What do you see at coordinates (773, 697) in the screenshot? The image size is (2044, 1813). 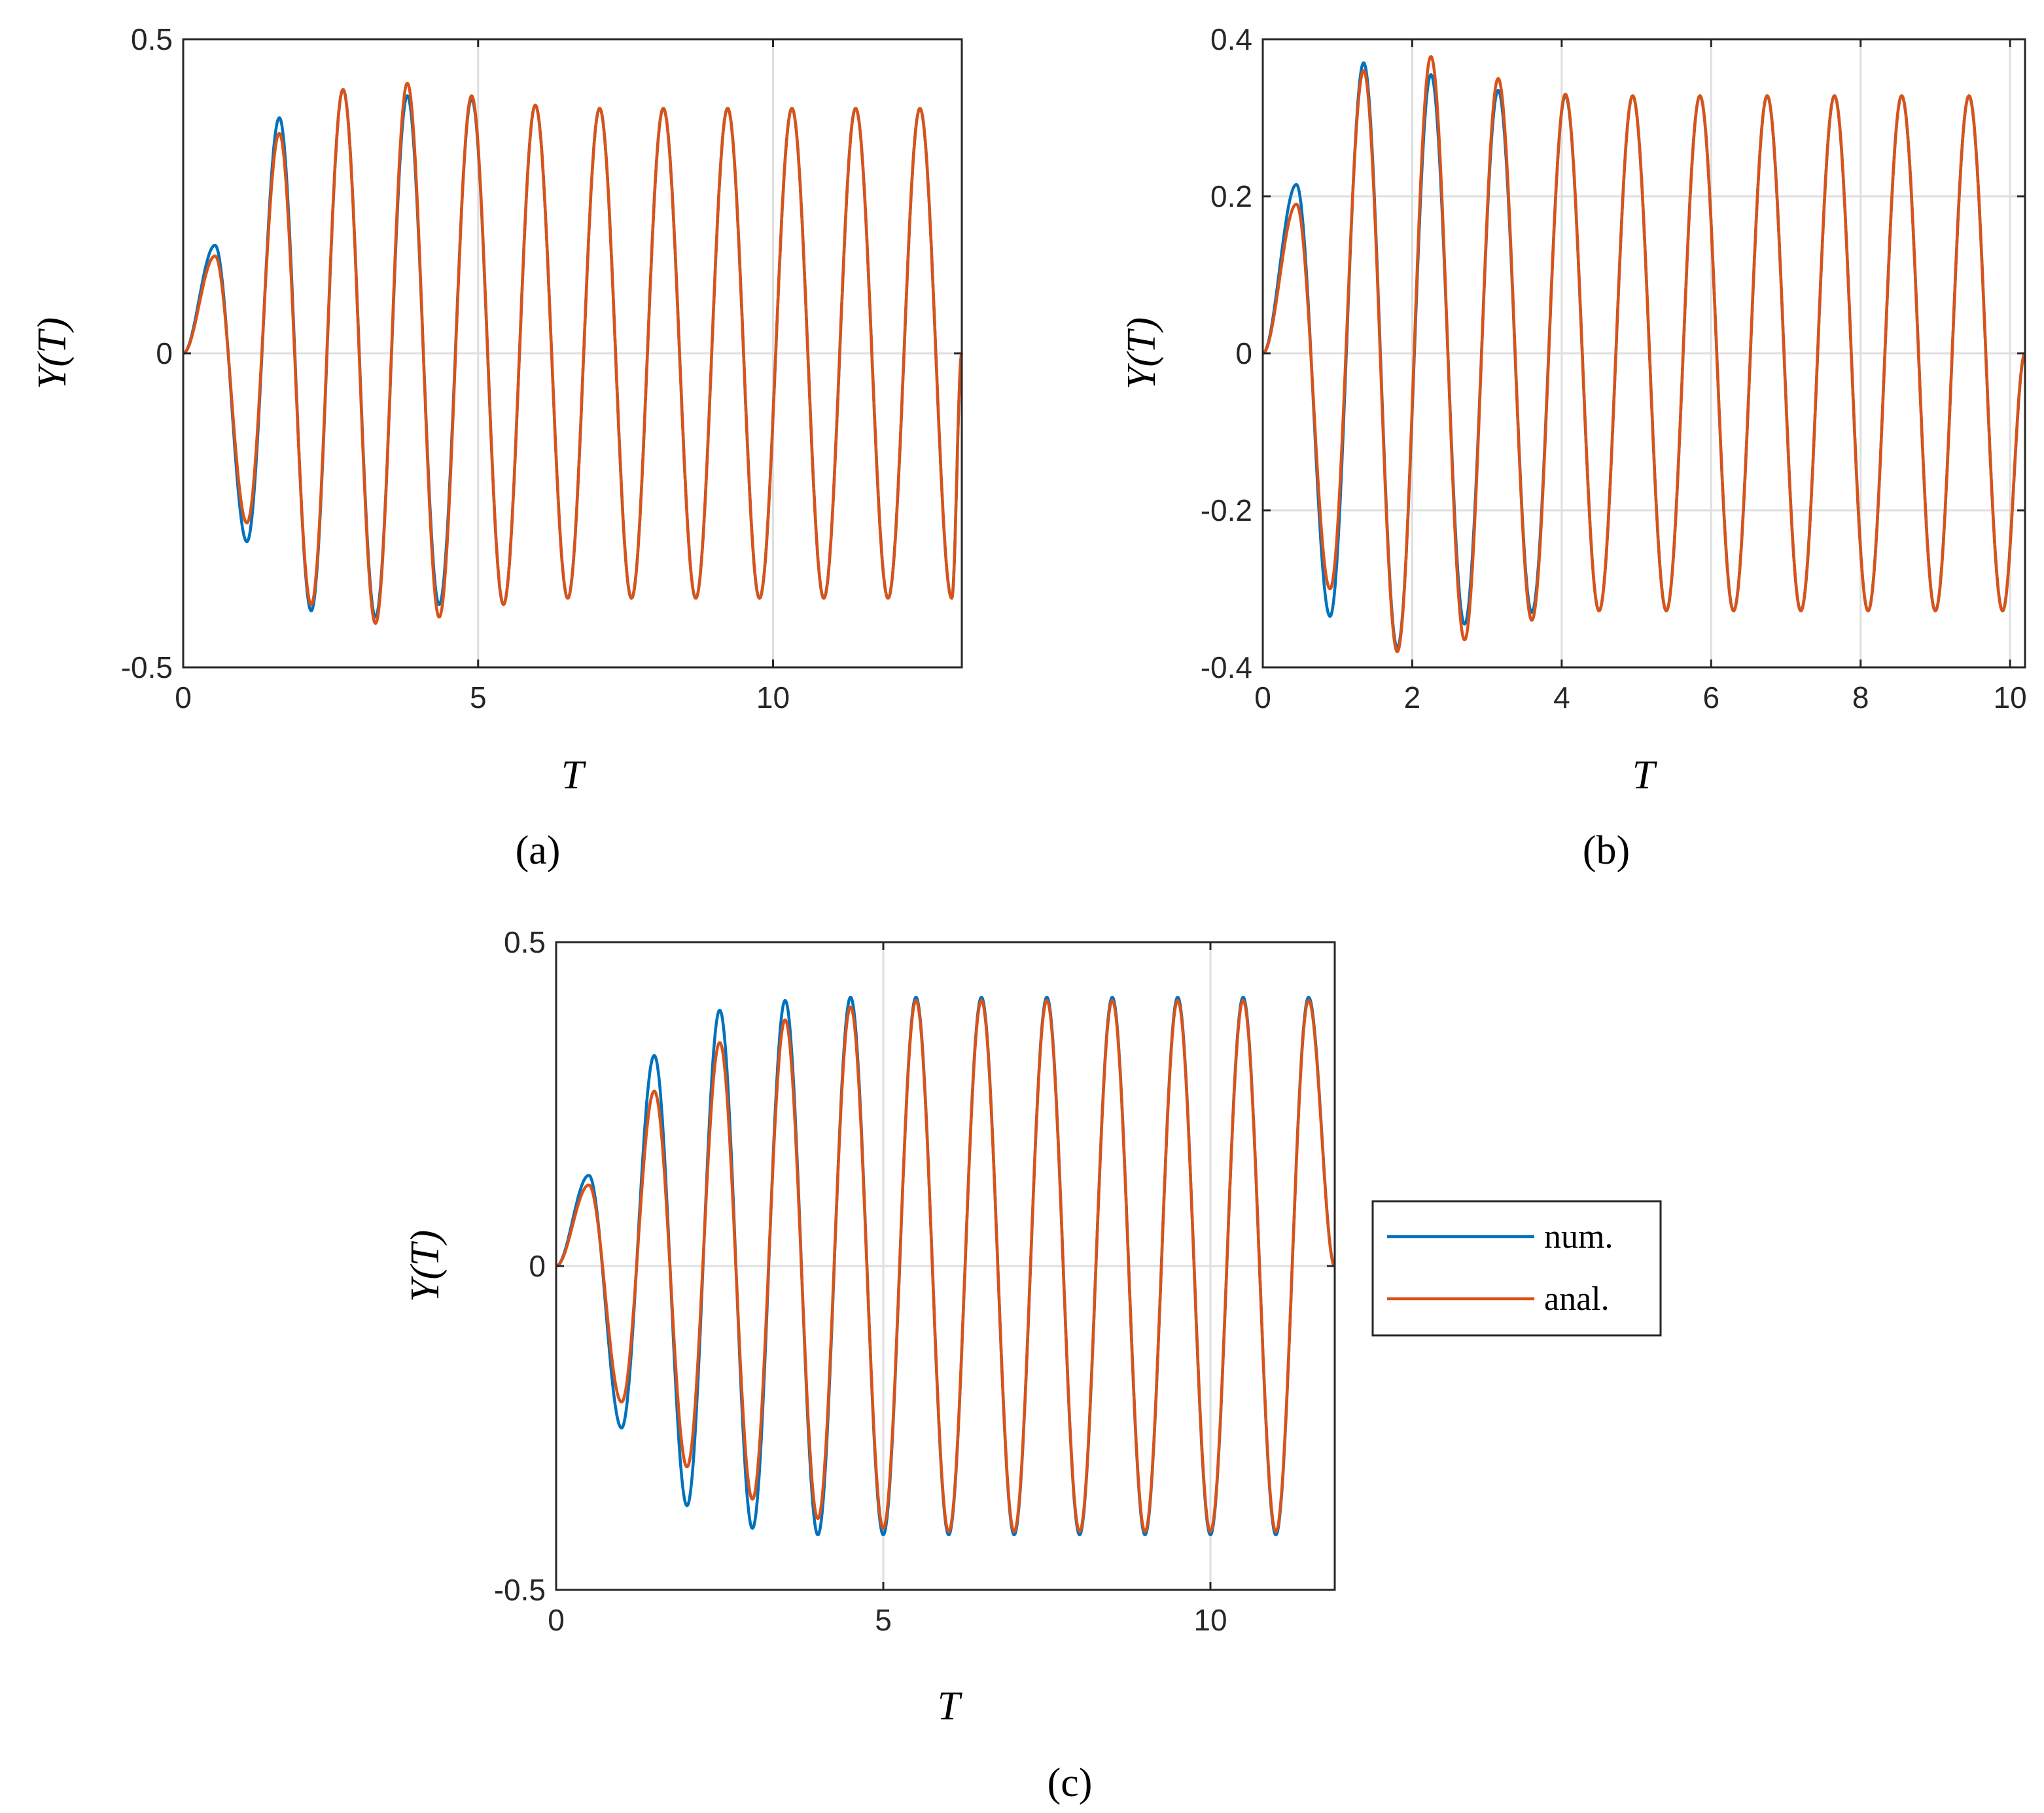 I see `panel-a-x-tick-label: 10` at bounding box center [773, 697].